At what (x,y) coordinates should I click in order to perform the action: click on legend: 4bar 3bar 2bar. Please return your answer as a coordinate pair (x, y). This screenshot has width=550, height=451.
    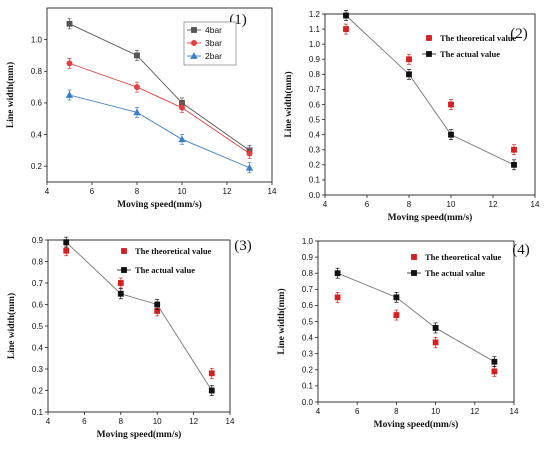
    Looking at the image, I should click on (210, 43).